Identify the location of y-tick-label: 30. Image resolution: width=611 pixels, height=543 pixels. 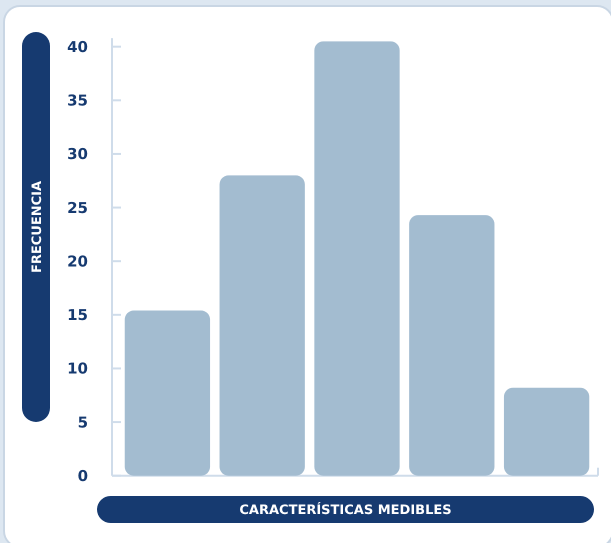
(77, 154).